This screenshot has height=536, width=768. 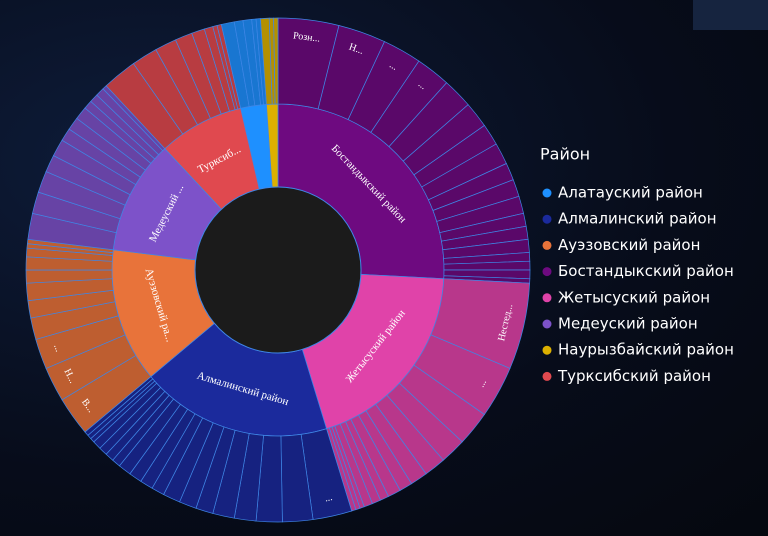 What do you see at coordinates (730, 15) in the screenshot?
I see `corner-panel` at bounding box center [730, 15].